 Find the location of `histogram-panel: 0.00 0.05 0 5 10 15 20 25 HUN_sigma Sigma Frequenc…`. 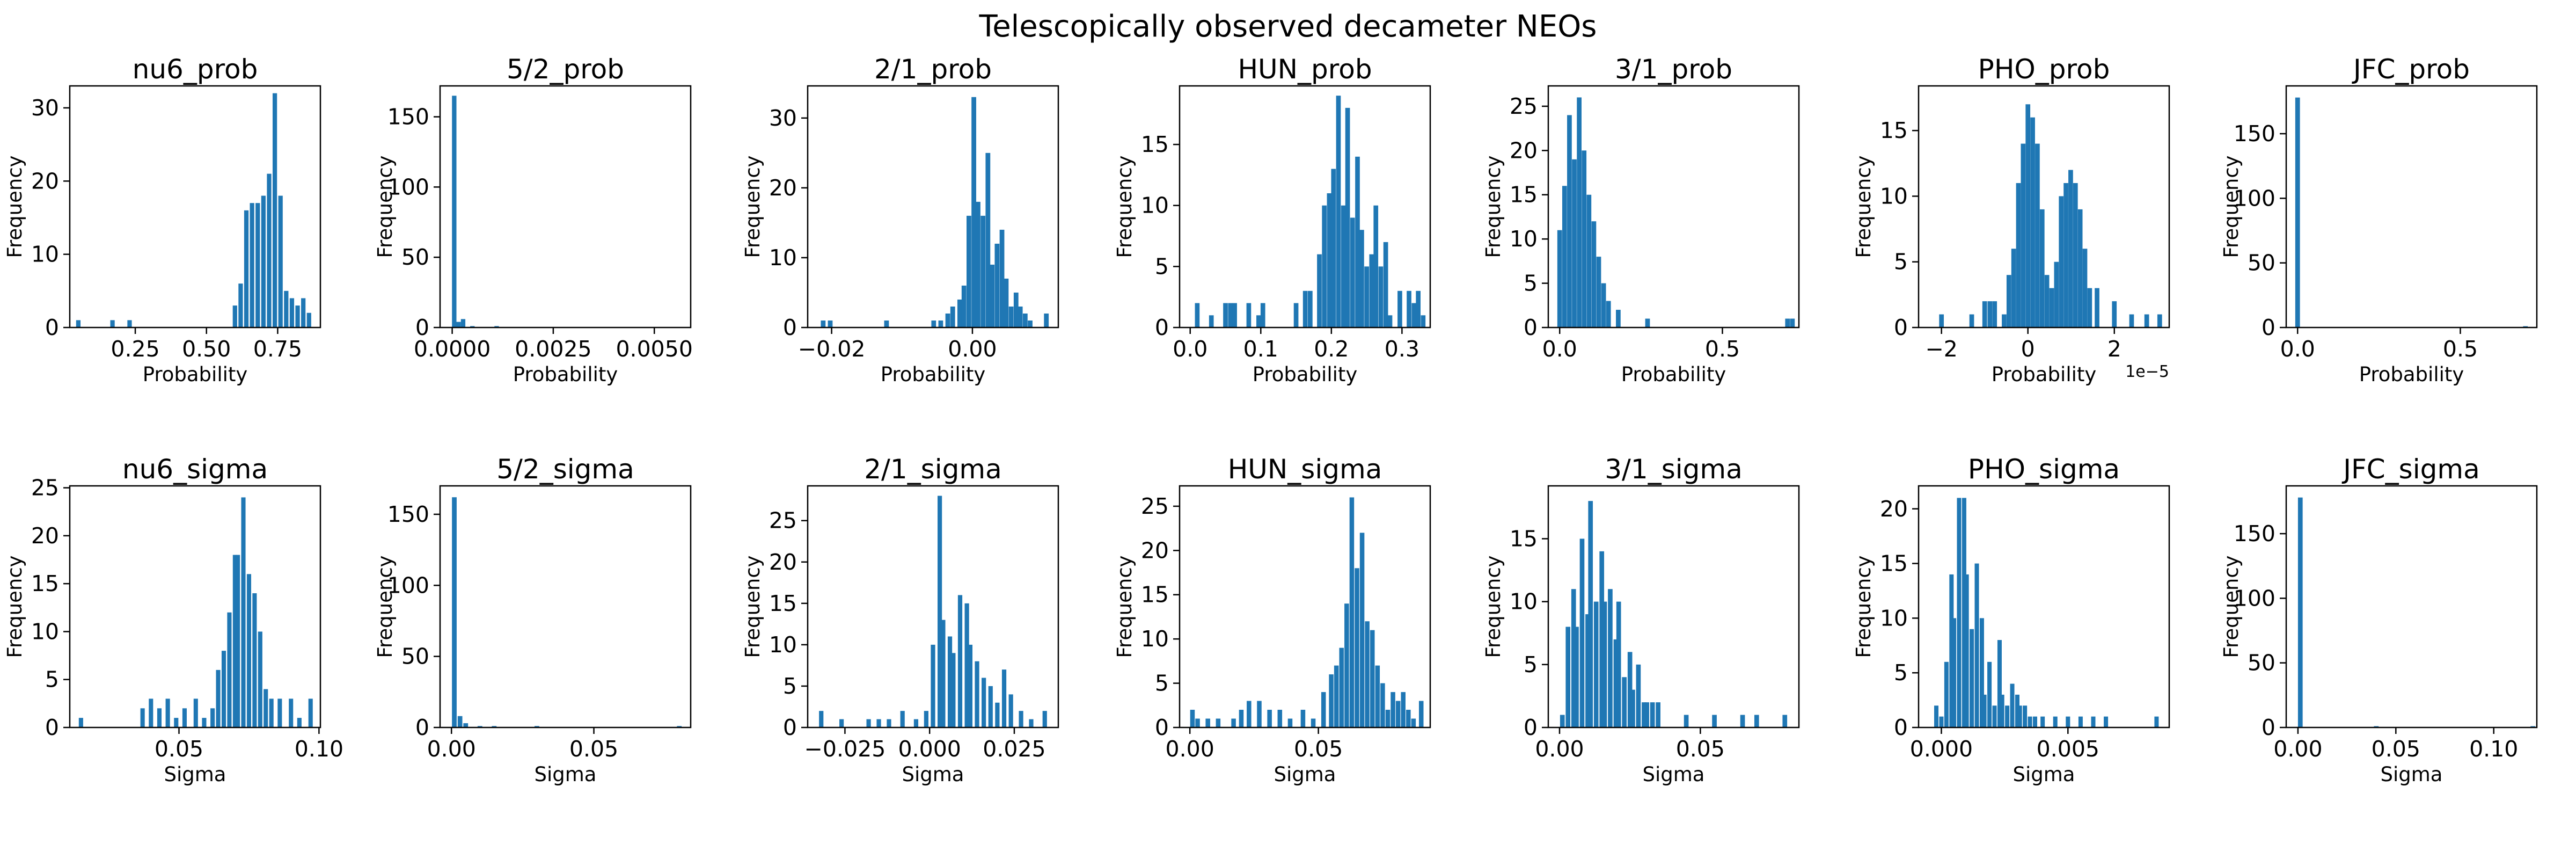

histogram-panel: 0.00 0.05 0 5 10 15 20 25 HUN_sigma Sigma Frequenc… is located at coordinates (1272, 620).